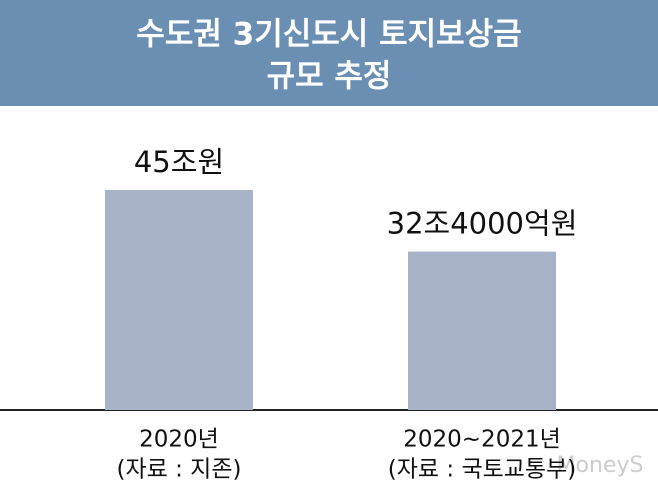  I want to click on watermark: MoneyS, so click(600, 465).